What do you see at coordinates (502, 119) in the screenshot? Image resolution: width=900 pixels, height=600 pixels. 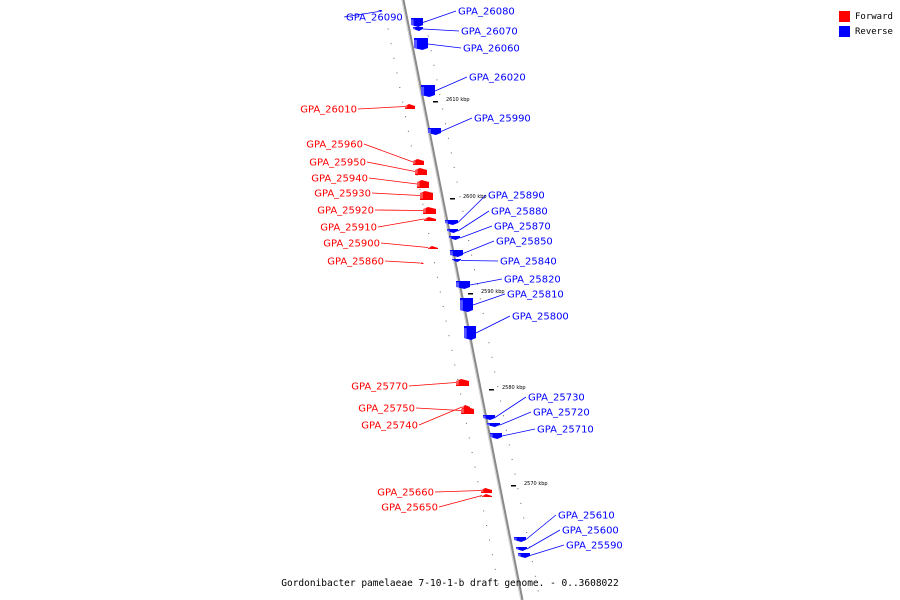 I see `gene-label-gpa_25990: GPA_25990` at bounding box center [502, 119].